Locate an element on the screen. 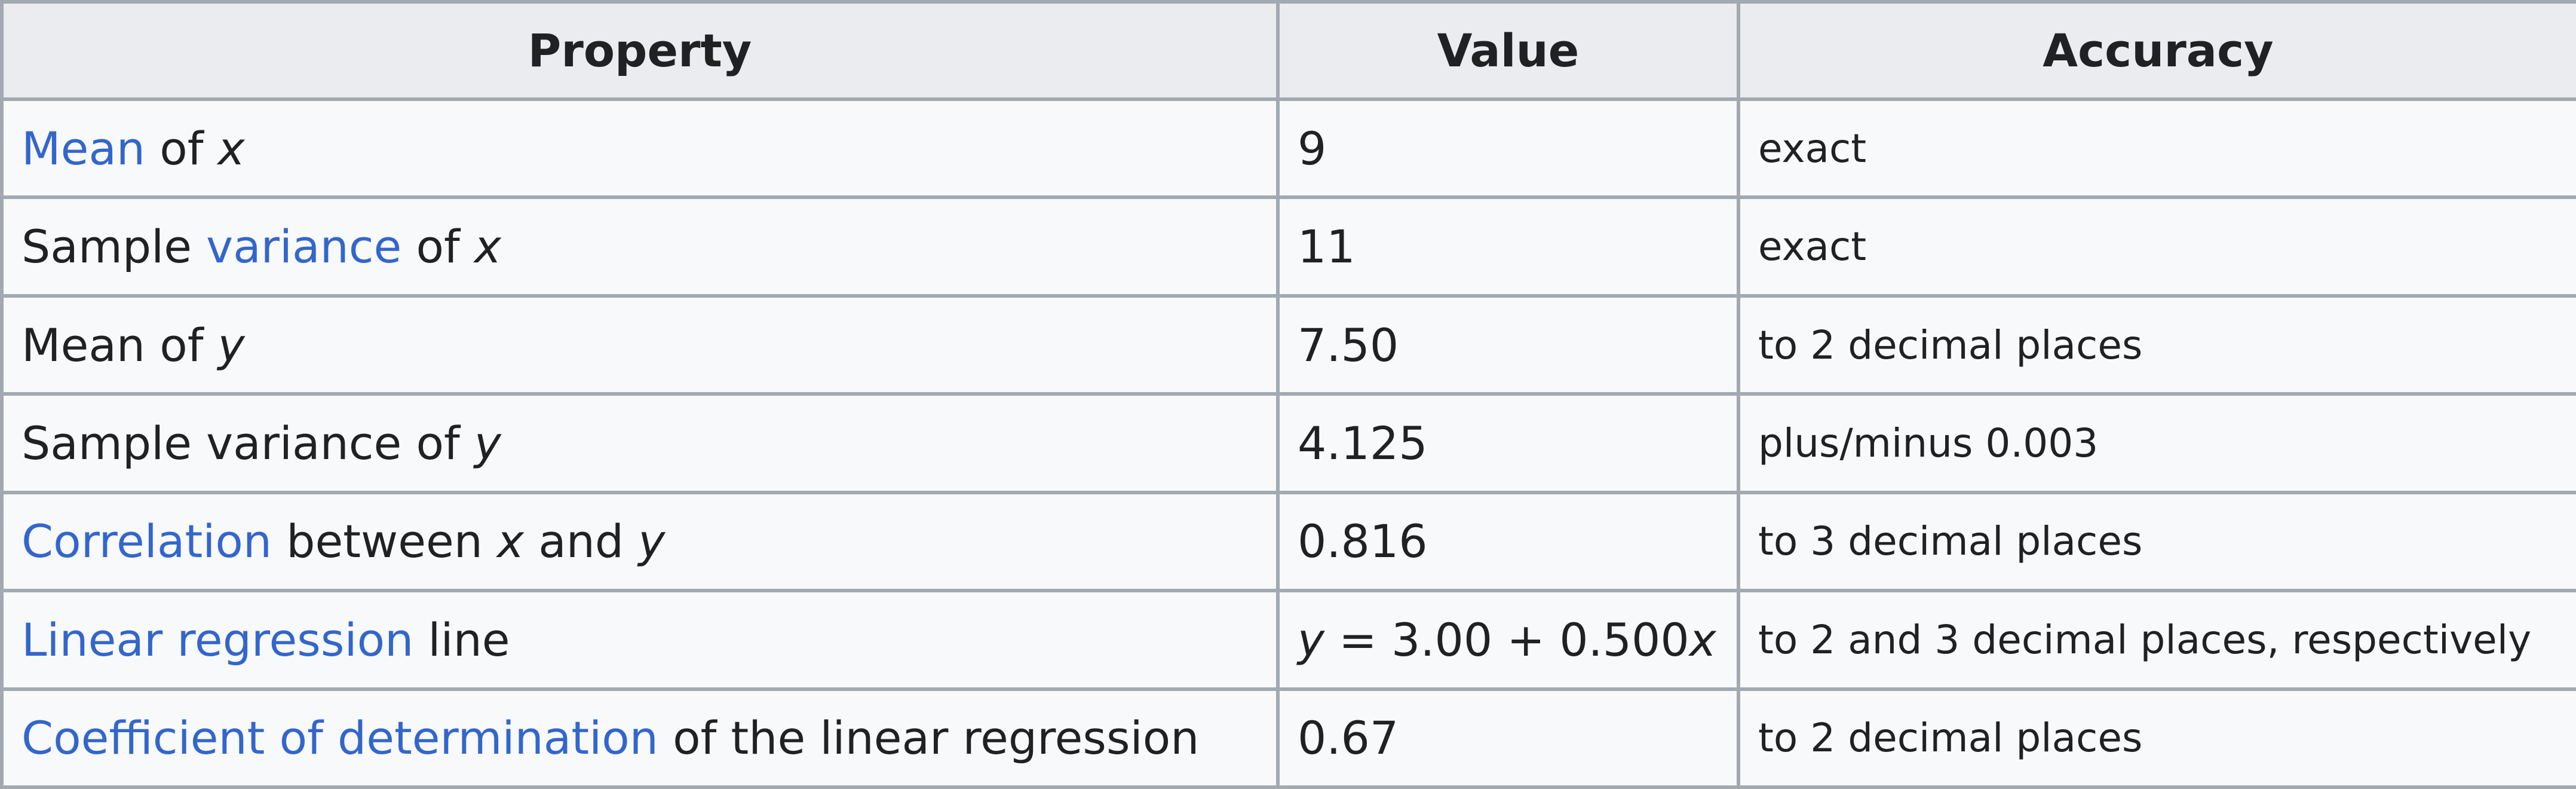 Image resolution: width=2576 pixels, height=789 pixels. correlation-link: Correlation is located at coordinates (147, 542).